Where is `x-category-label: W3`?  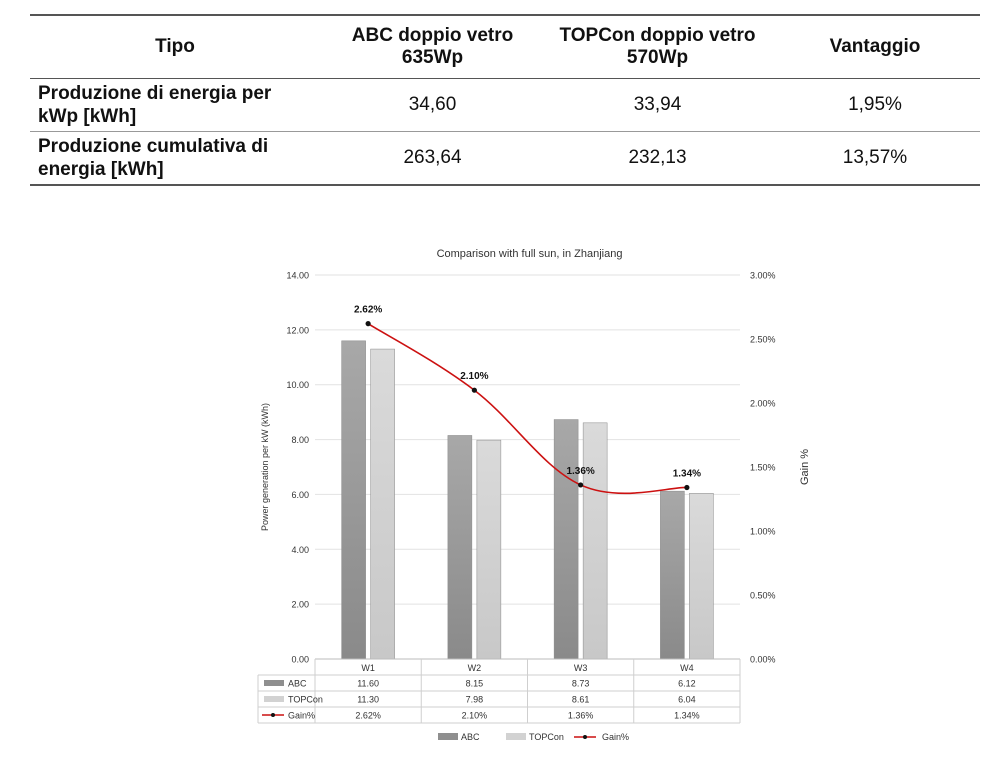
x-category-label: W3 is located at coordinates (581, 668).